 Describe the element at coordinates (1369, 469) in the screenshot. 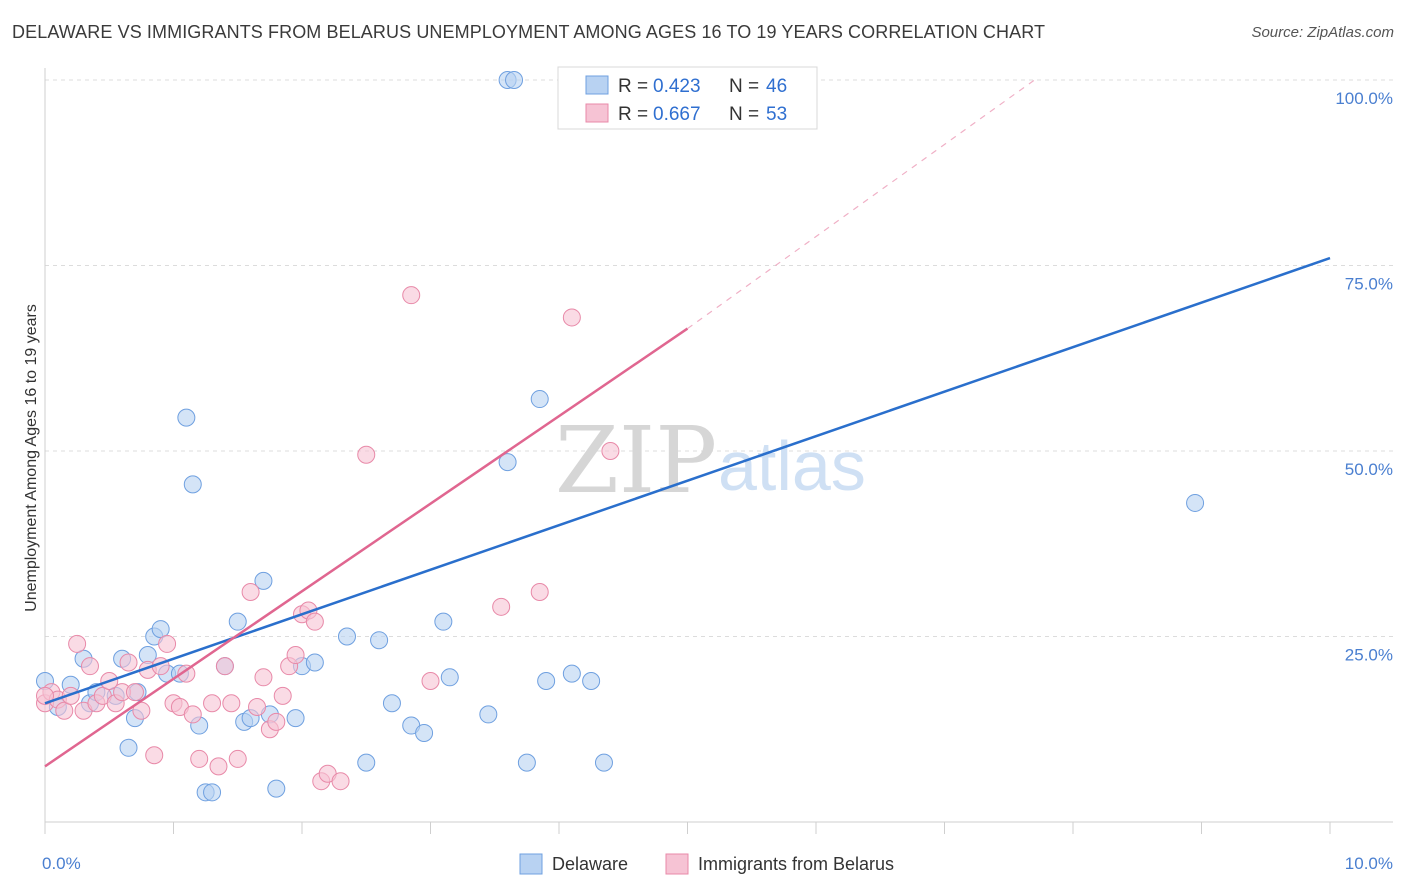

I see `y-tick-label: 50.0%` at that location.